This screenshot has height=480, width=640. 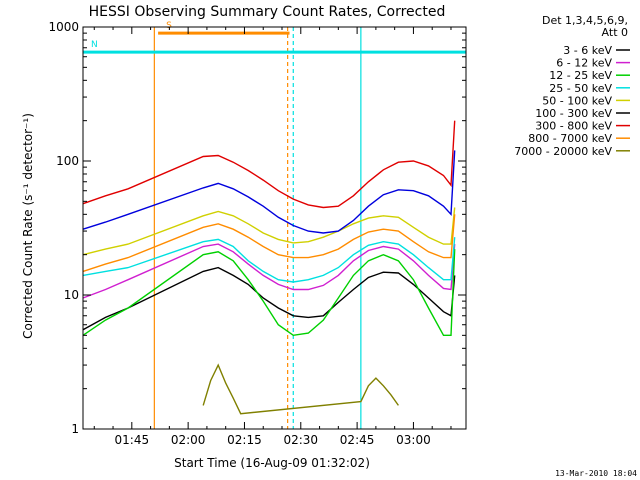 I want to click on x-tick-label-3: 02:30, so click(x=300, y=440).